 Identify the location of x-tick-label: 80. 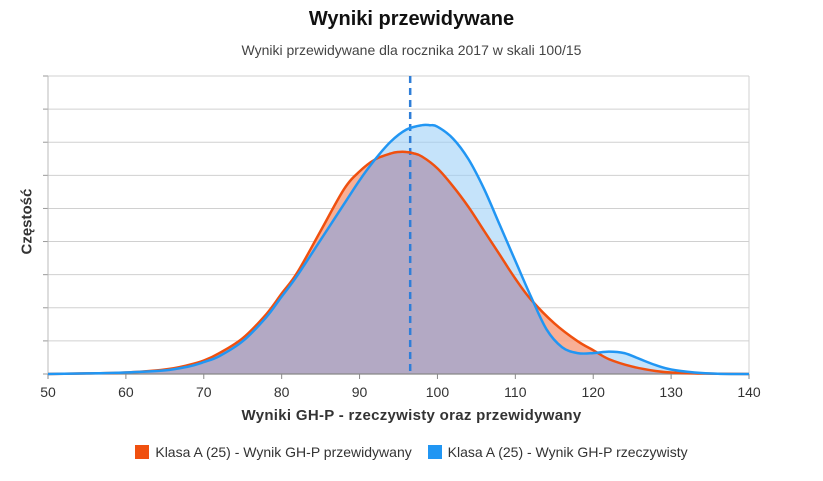
(282, 392).